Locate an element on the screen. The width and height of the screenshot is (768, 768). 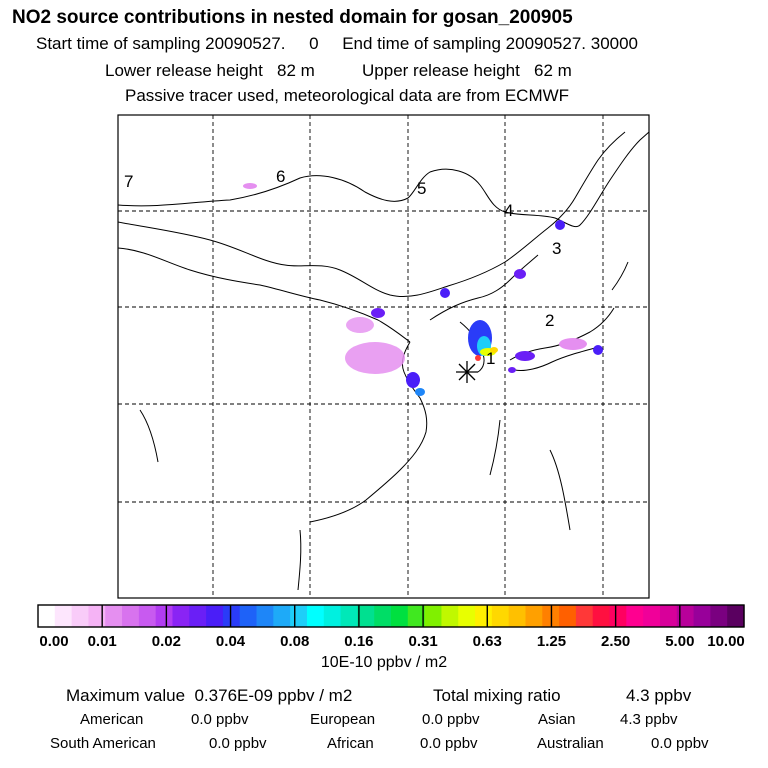
upper-release-height: Upper release height 62 m is located at coordinates (467, 70).